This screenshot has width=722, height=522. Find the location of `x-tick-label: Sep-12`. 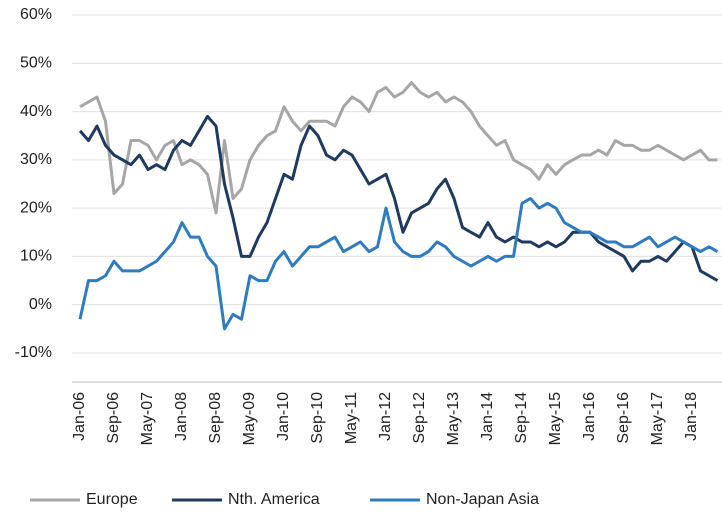

x-tick-label: Sep-12 is located at coordinates (419, 418).